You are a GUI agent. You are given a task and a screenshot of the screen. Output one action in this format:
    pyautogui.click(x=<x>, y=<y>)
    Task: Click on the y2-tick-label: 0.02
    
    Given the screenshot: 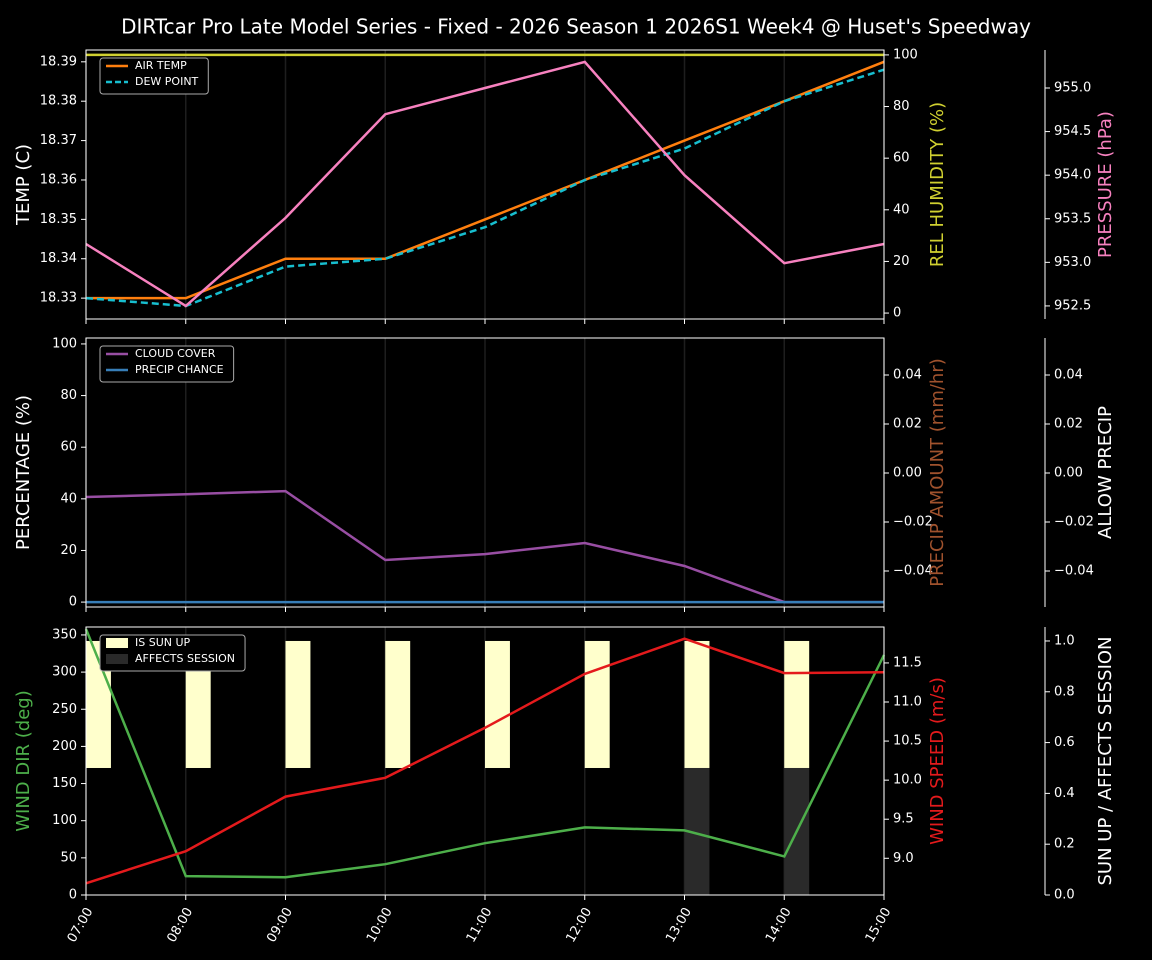 What is the action you would take?
    pyautogui.click(x=907, y=423)
    